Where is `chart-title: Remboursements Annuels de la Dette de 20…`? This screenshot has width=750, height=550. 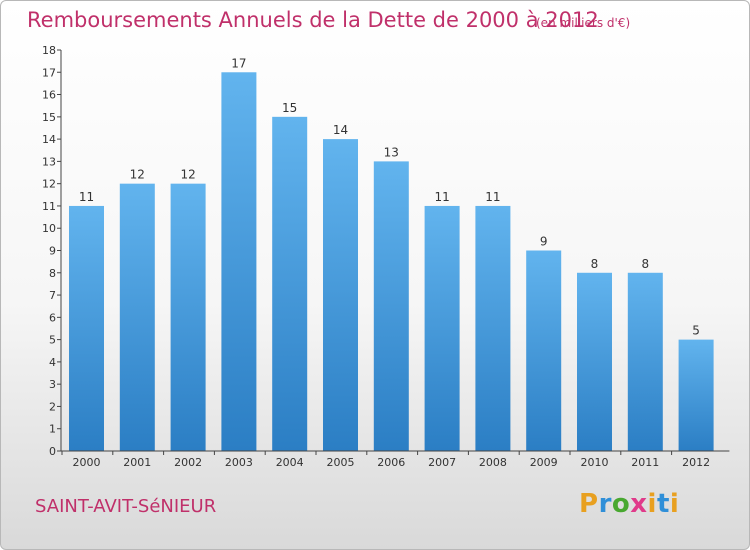 chart-title: Remboursements Annuels de la Dette de 20… is located at coordinates (313, 20).